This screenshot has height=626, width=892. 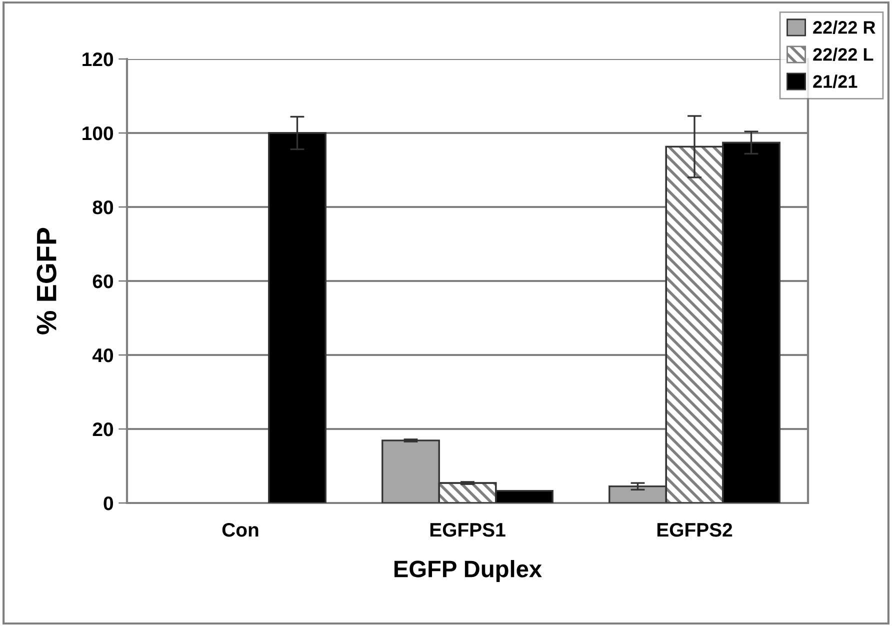 What do you see at coordinates (98, 59) in the screenshot?
I see `y-tick-label: 120` at bounding box center [98, 59].